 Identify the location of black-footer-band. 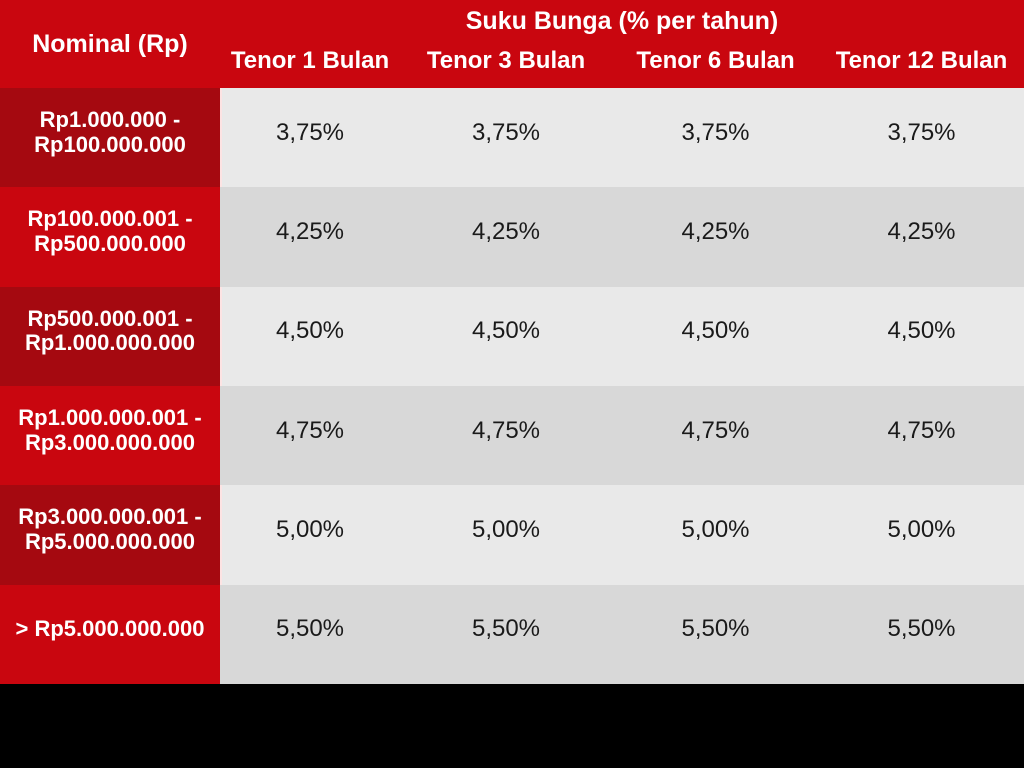
(512, 726).